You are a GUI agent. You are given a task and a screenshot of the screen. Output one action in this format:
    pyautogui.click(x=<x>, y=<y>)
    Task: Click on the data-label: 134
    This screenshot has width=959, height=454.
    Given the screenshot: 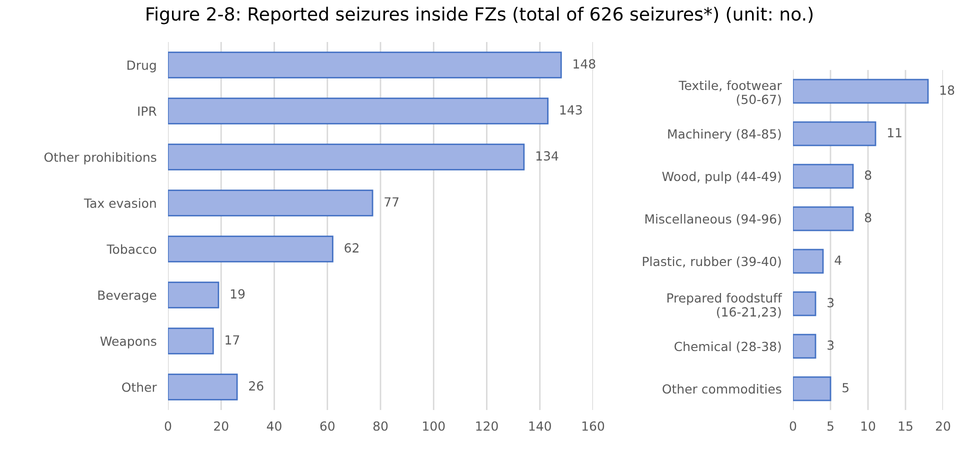 What is the action you would take?
    pyautogui.click(x=547, y=156)
    